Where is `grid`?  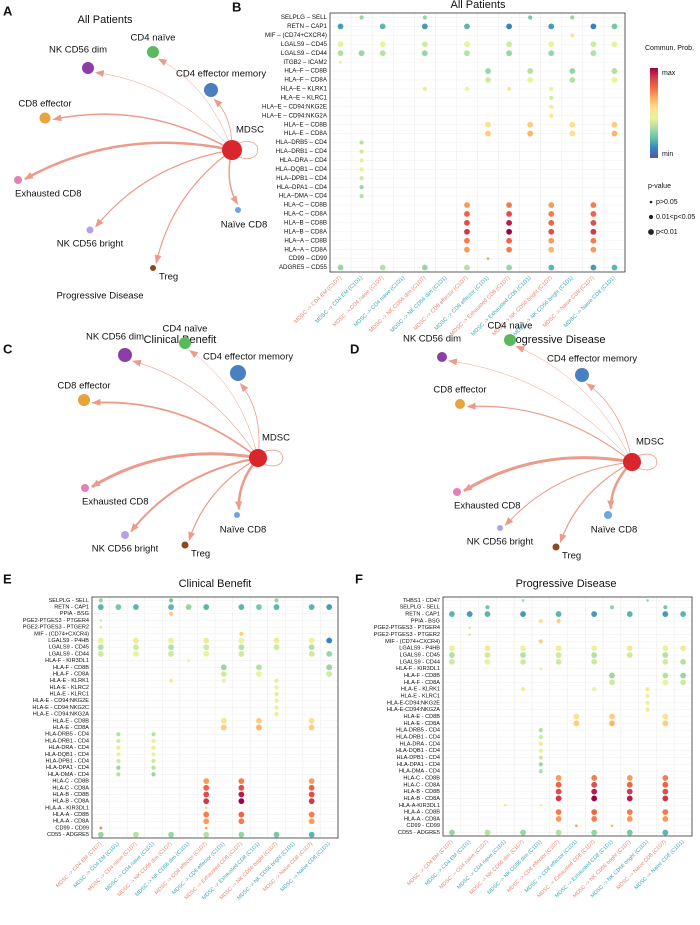
grid is located at coordinates (477, 142).